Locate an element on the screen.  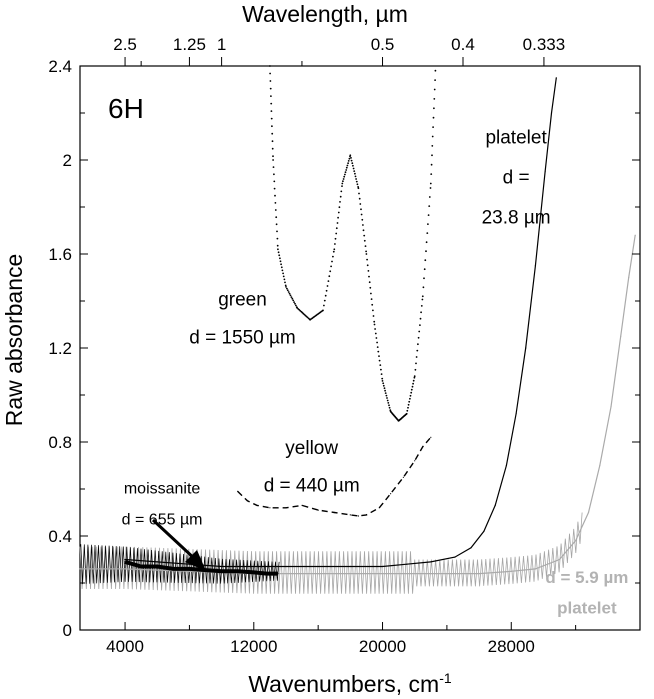
annotation-label: d = 440 µm is located at coordinates (312, 485).